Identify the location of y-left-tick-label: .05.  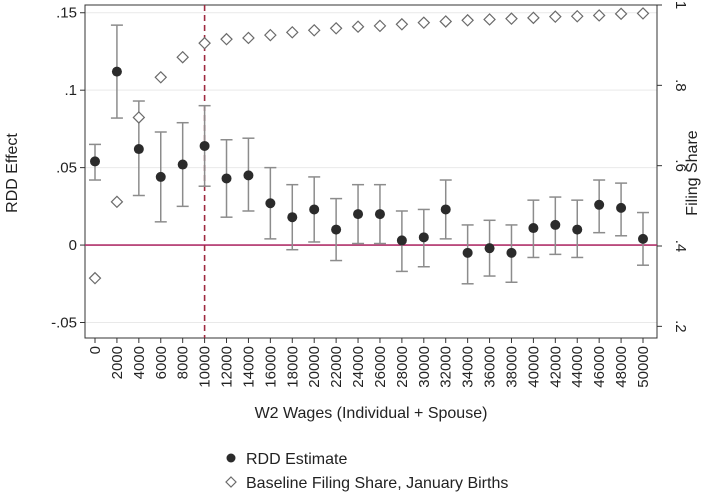
(66, 168).